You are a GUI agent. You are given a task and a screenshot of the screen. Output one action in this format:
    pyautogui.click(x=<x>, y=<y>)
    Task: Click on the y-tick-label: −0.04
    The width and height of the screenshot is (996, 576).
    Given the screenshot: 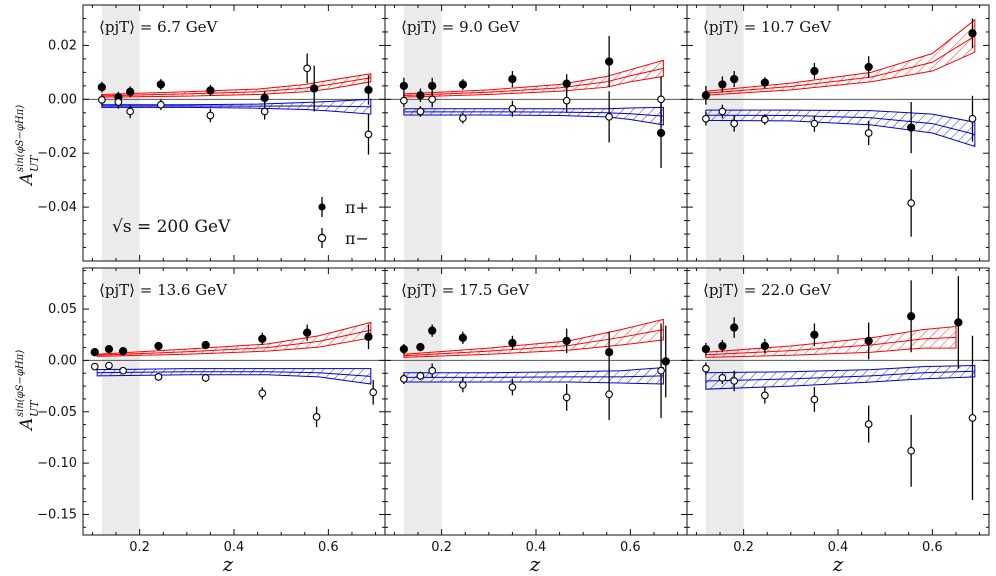 What is the action you would take?
    pyautogui.click(x=57, y=207)
    